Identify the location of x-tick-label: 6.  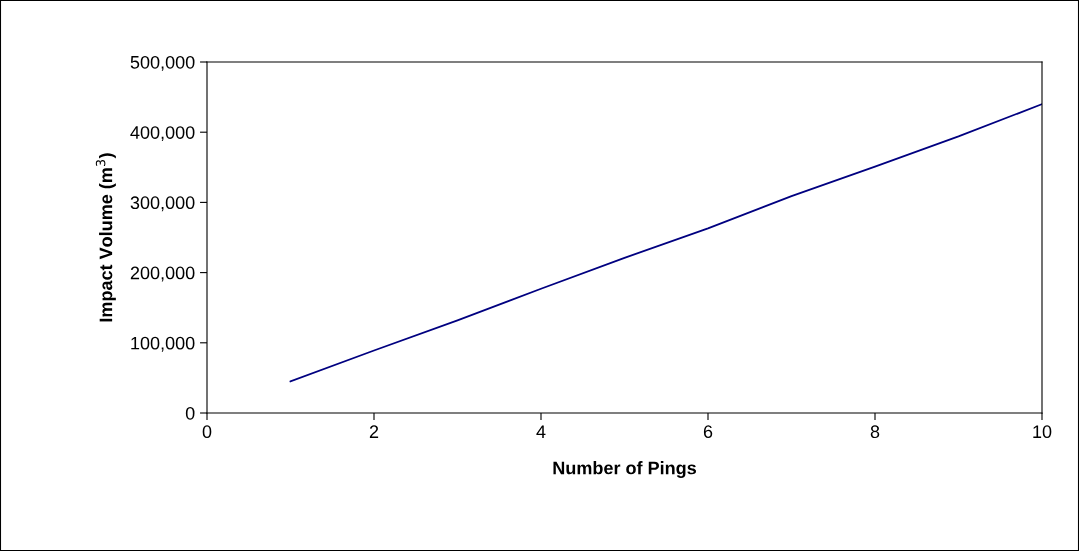
(708, 432).